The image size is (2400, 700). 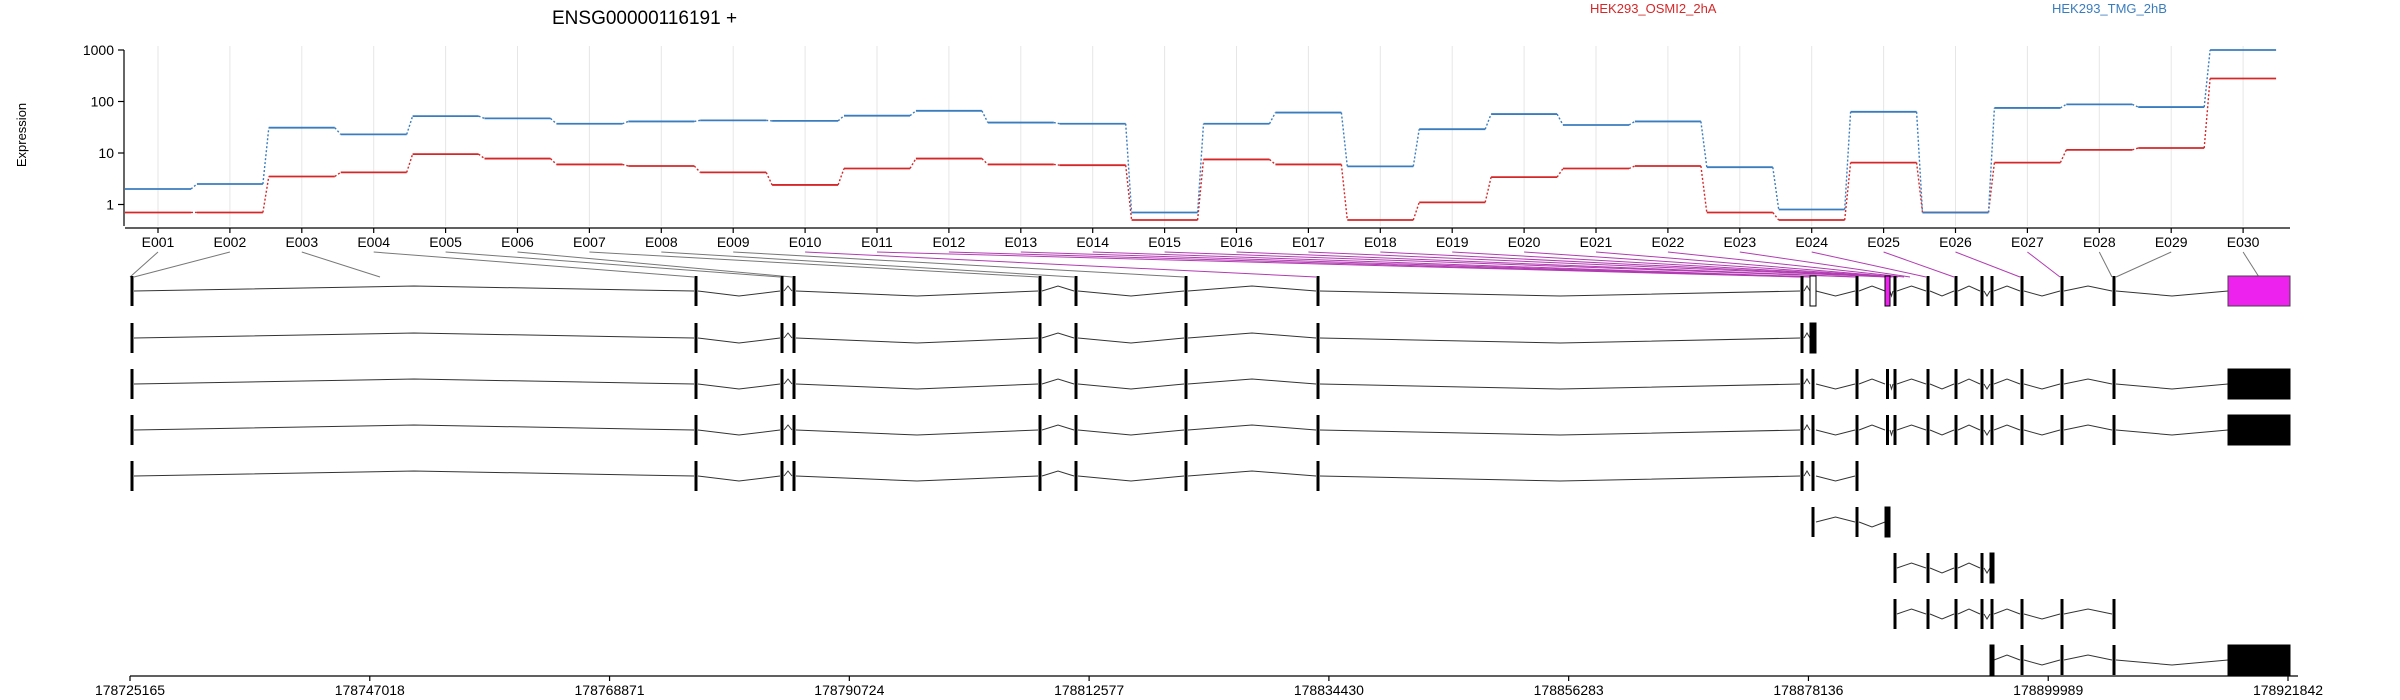 I want to click on genomic-tick-label-5: 178834430, so click(x=1329, y=690).